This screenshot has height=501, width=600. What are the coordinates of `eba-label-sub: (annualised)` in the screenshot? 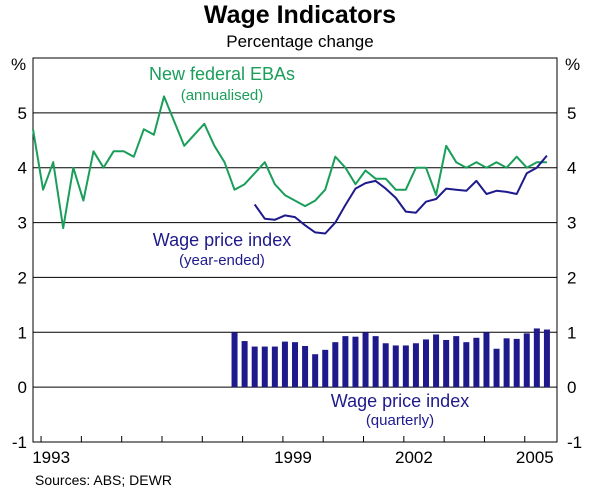 It's located at (222, 95).